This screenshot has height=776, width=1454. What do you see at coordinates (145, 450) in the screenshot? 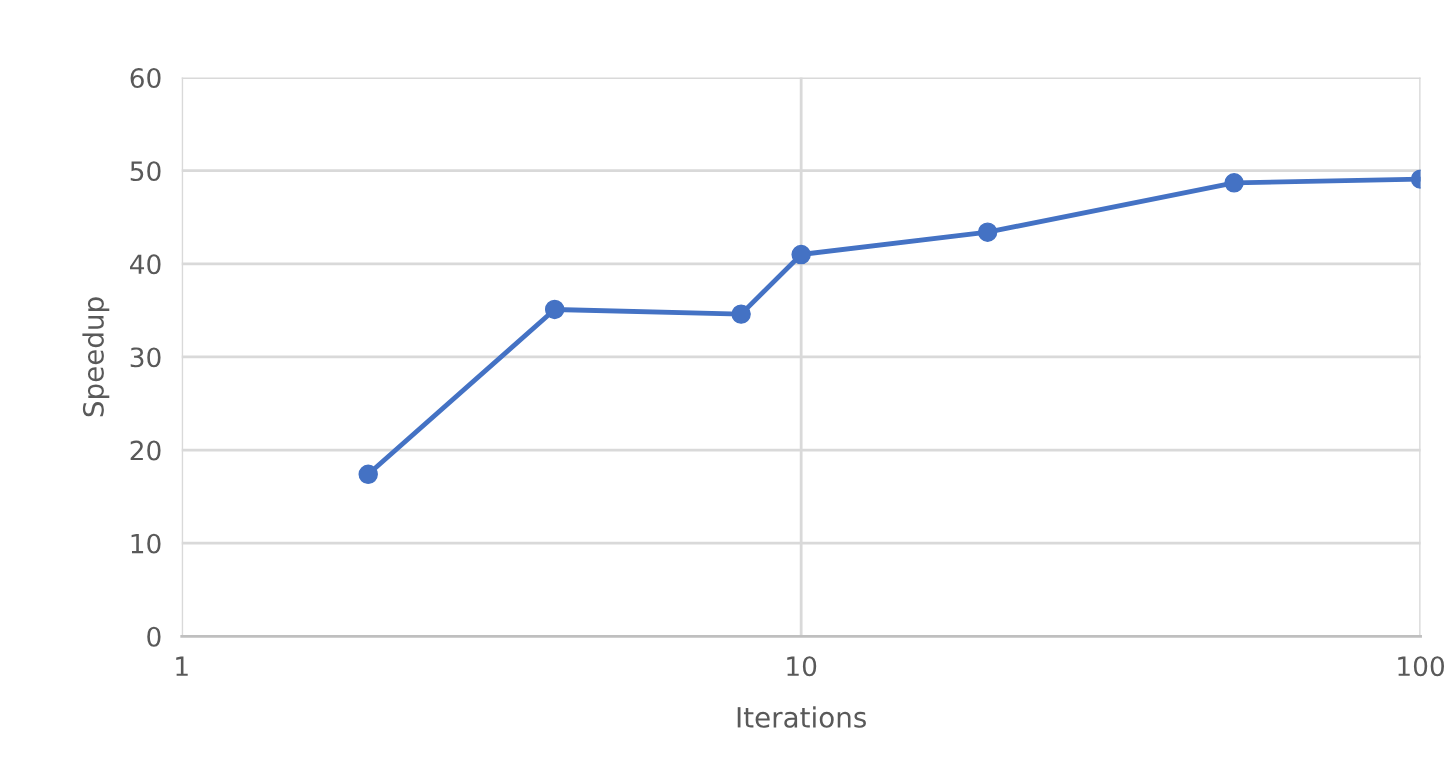
I see `y-tick-label: 20` at bounding box center [145, 450].